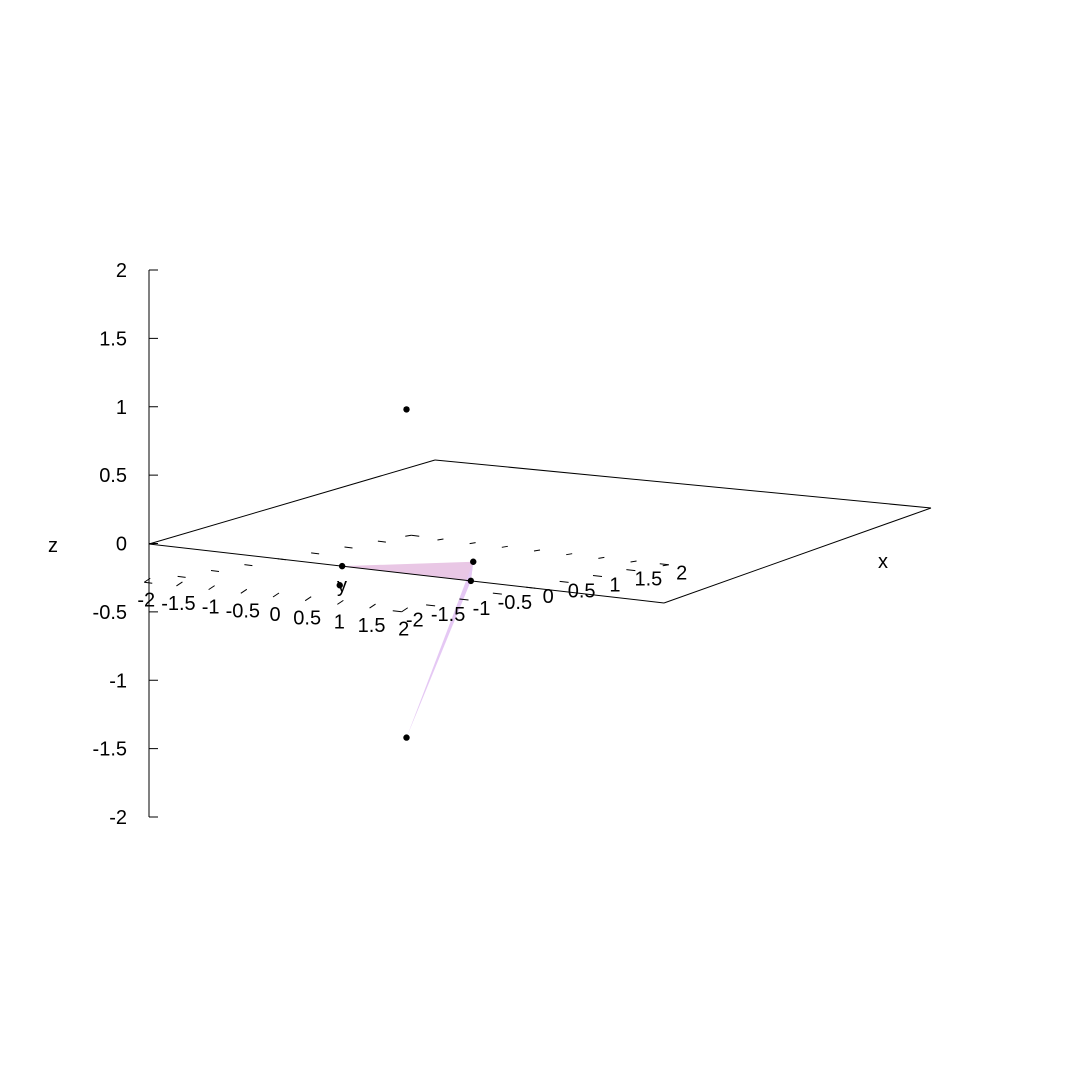 The height and width of the screenshot is (1080, 1080). What do you see at coordinates (448, 615) in the screenshot?
I see `x-tick-label-1: -1.5` at bounding box center [448, 615].